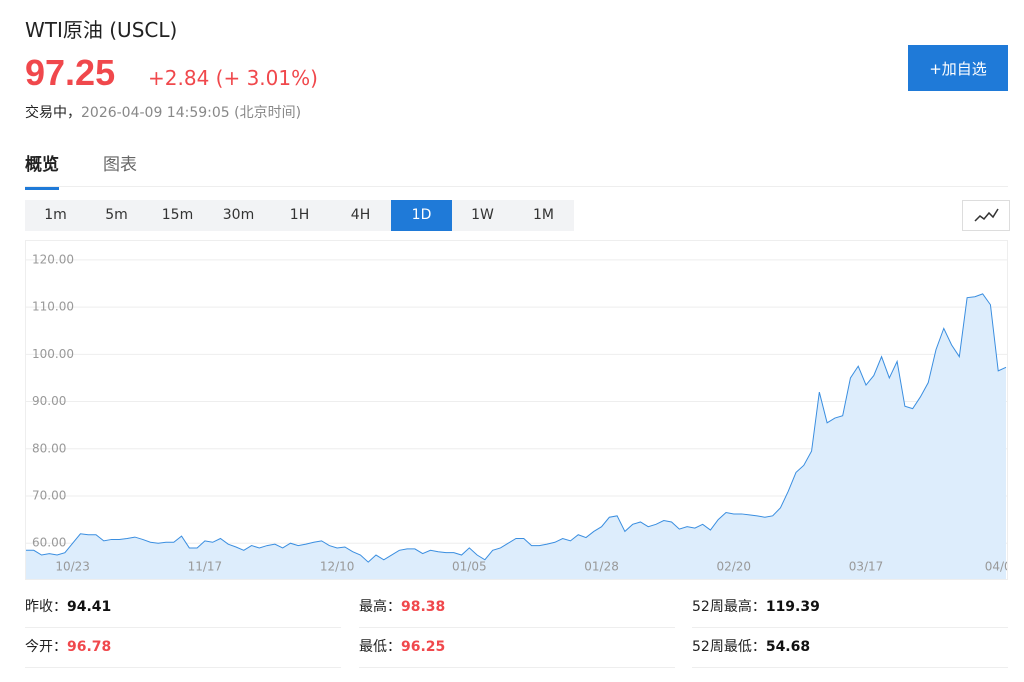  Describe the element at coordinates (517, 648) in the screenshot. I see `stat: 最低：96.25` at that location.